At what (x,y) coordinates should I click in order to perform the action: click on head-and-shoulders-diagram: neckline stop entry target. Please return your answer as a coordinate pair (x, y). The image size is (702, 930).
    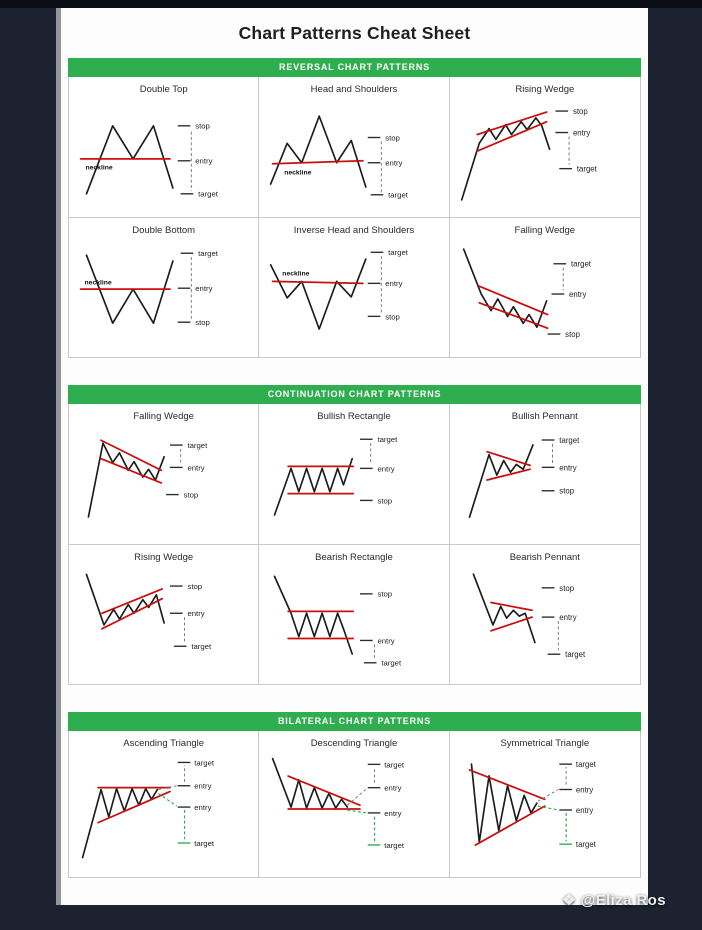
    Looking at the image, I should click on (339, 157).